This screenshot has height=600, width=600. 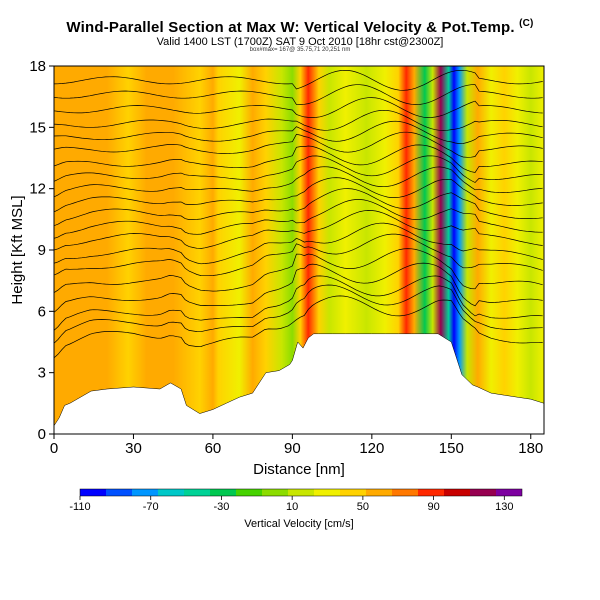 I want to click on colorbar-bar, so click(x=301, y=492).